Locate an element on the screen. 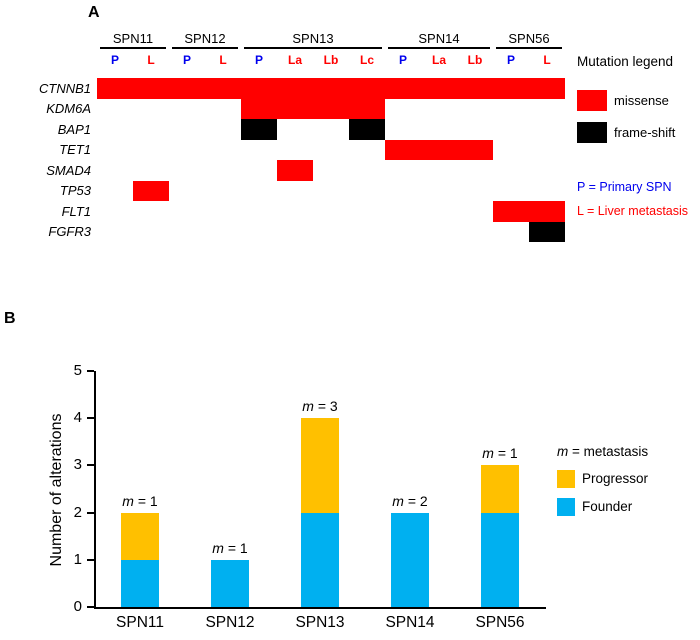  gene-label: KDM6A is located at coordinates (68, 109).